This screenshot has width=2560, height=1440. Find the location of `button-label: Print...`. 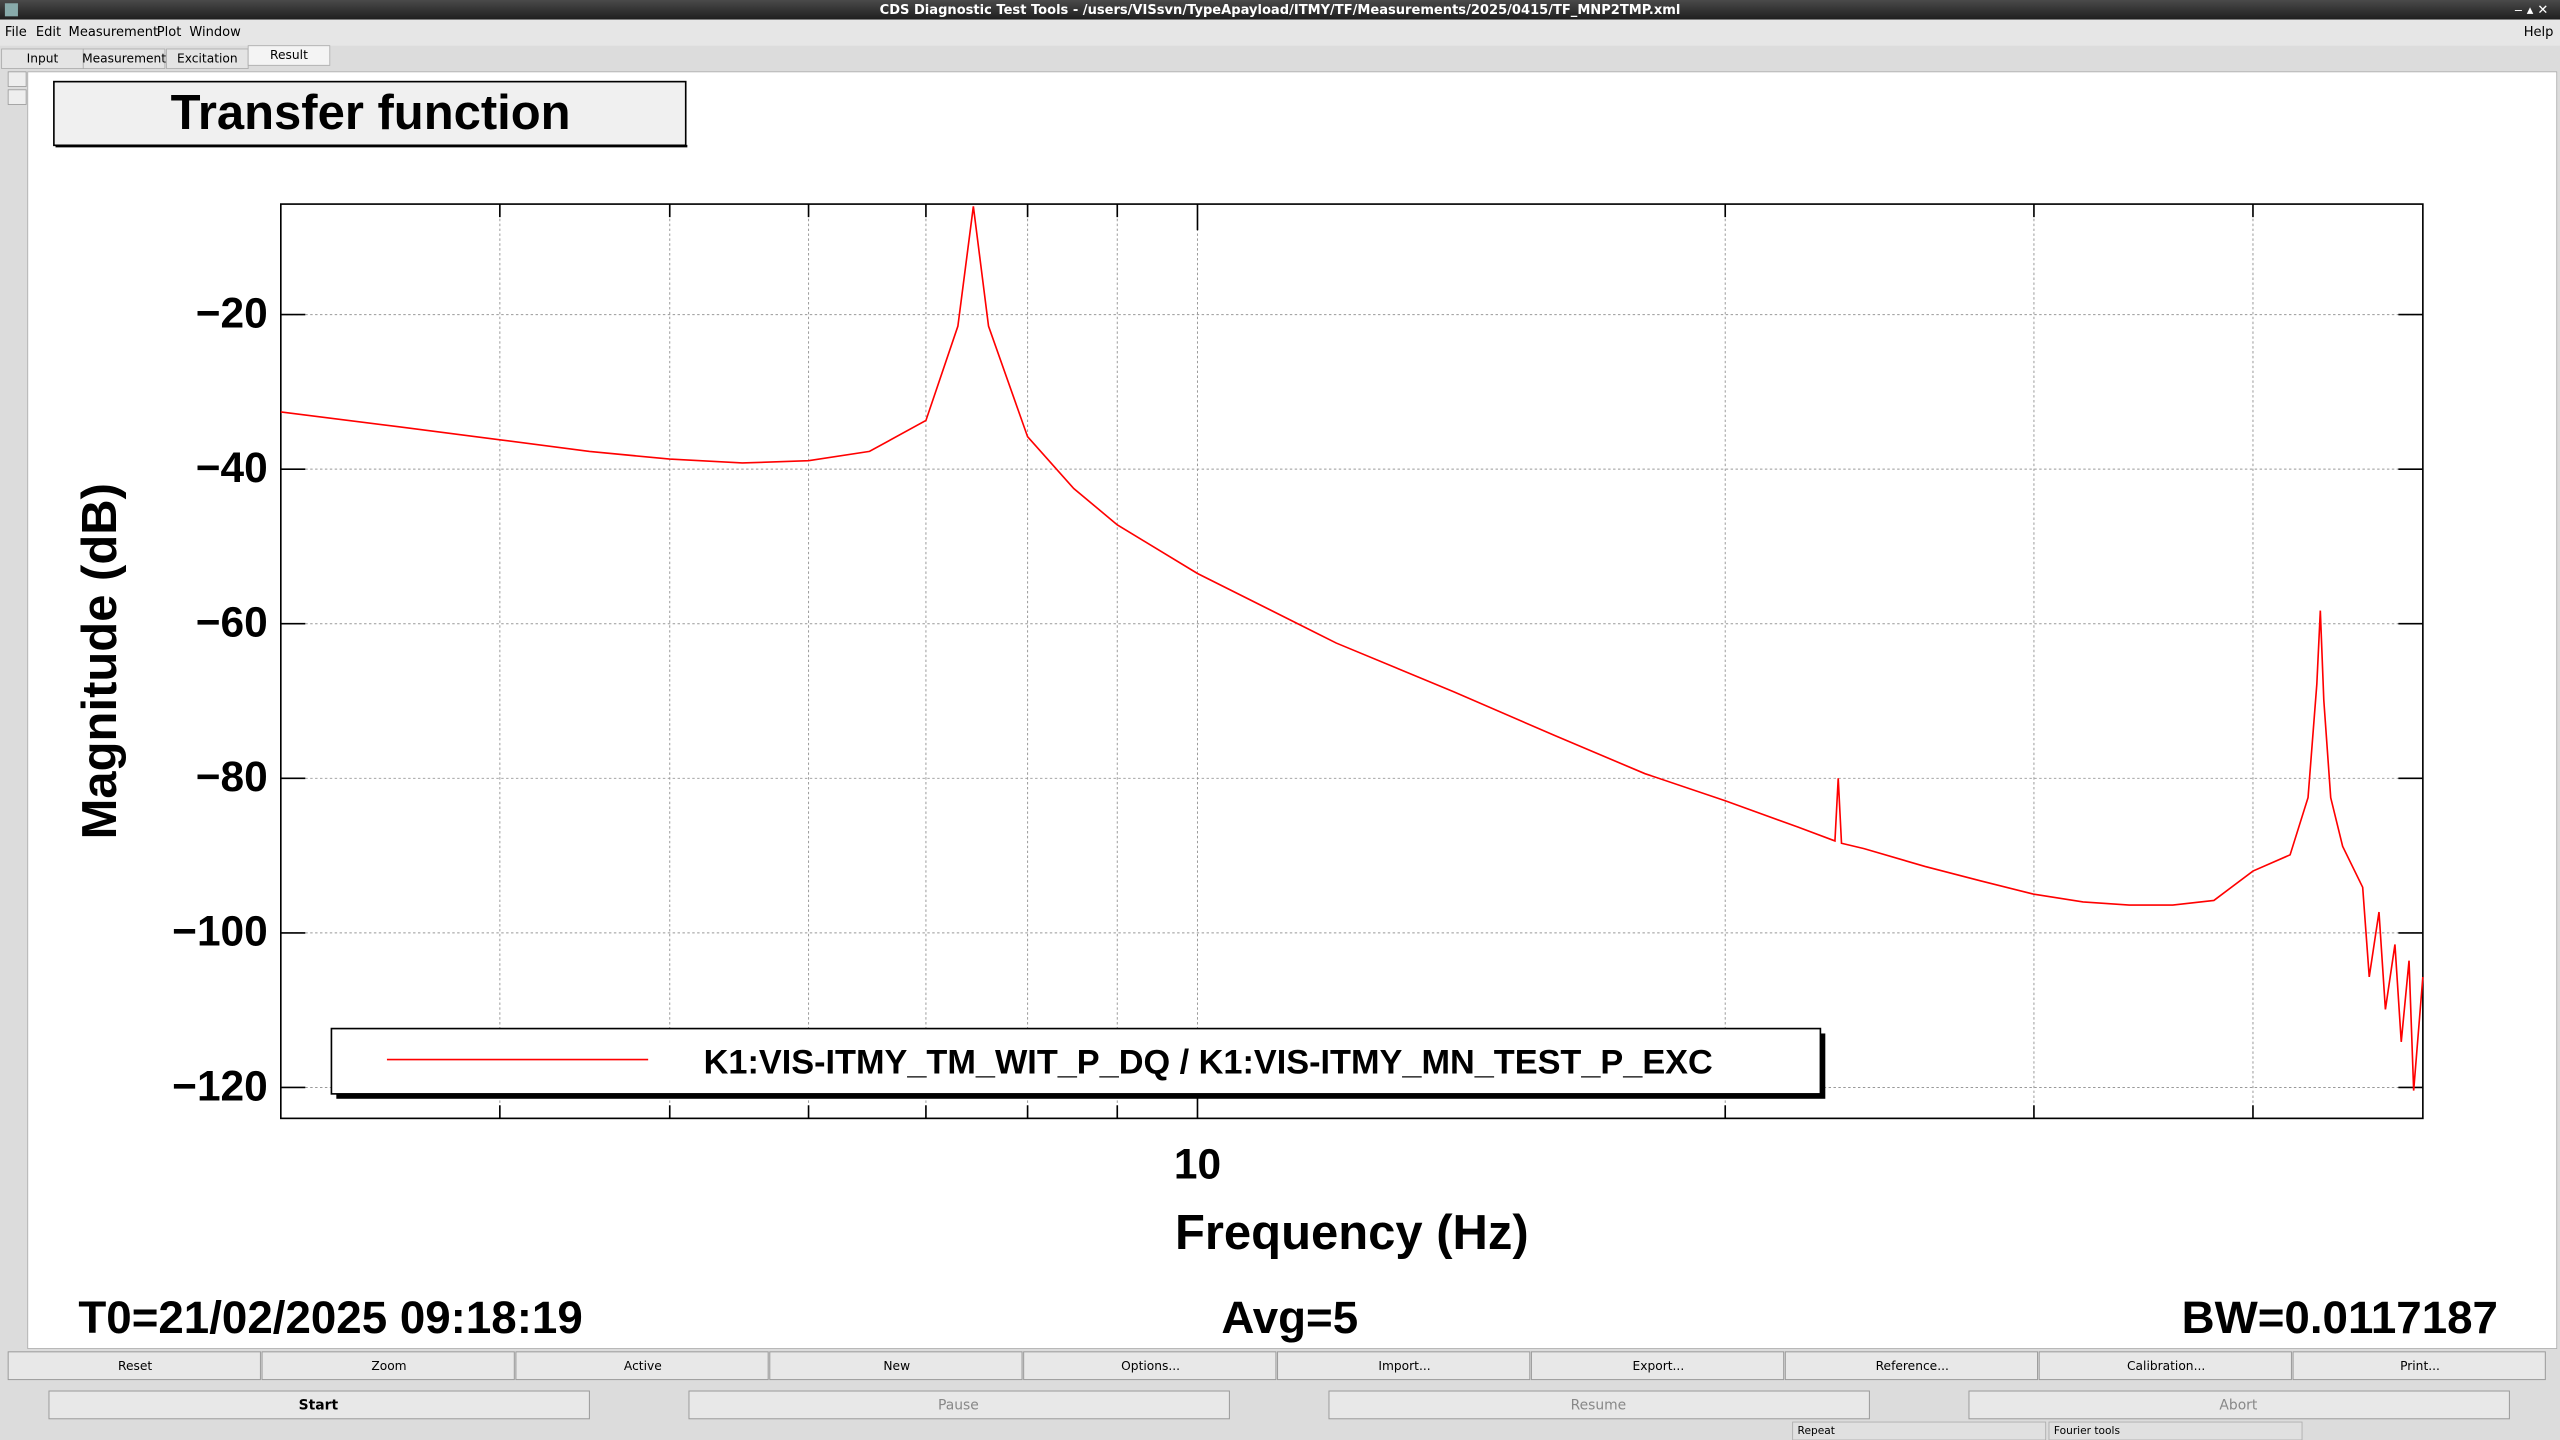

button-label: Print... is located at coordinates (2420, 1366).